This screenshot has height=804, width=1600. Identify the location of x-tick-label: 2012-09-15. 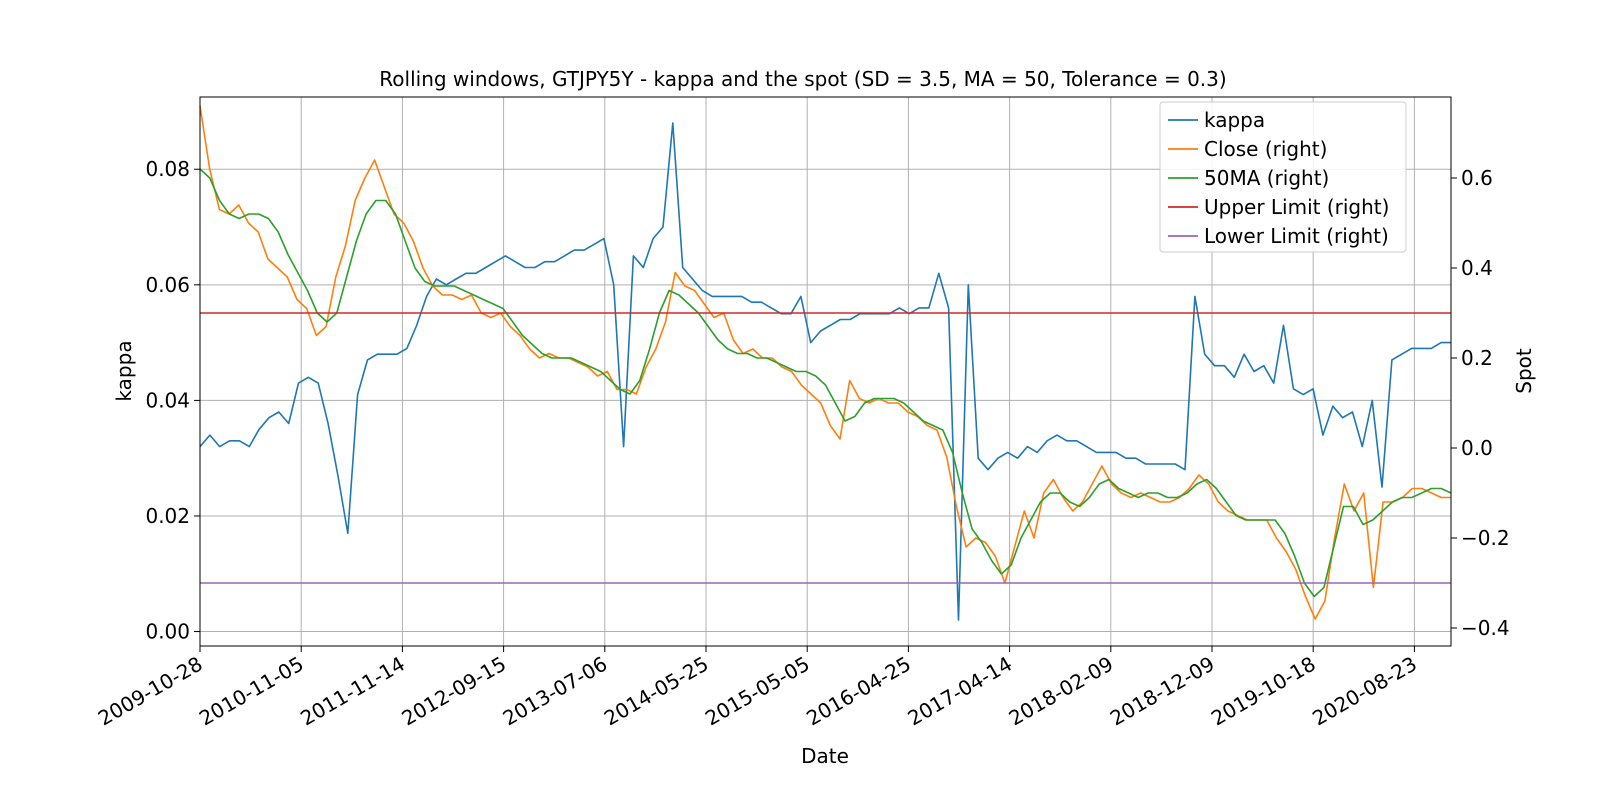
(453, 691).